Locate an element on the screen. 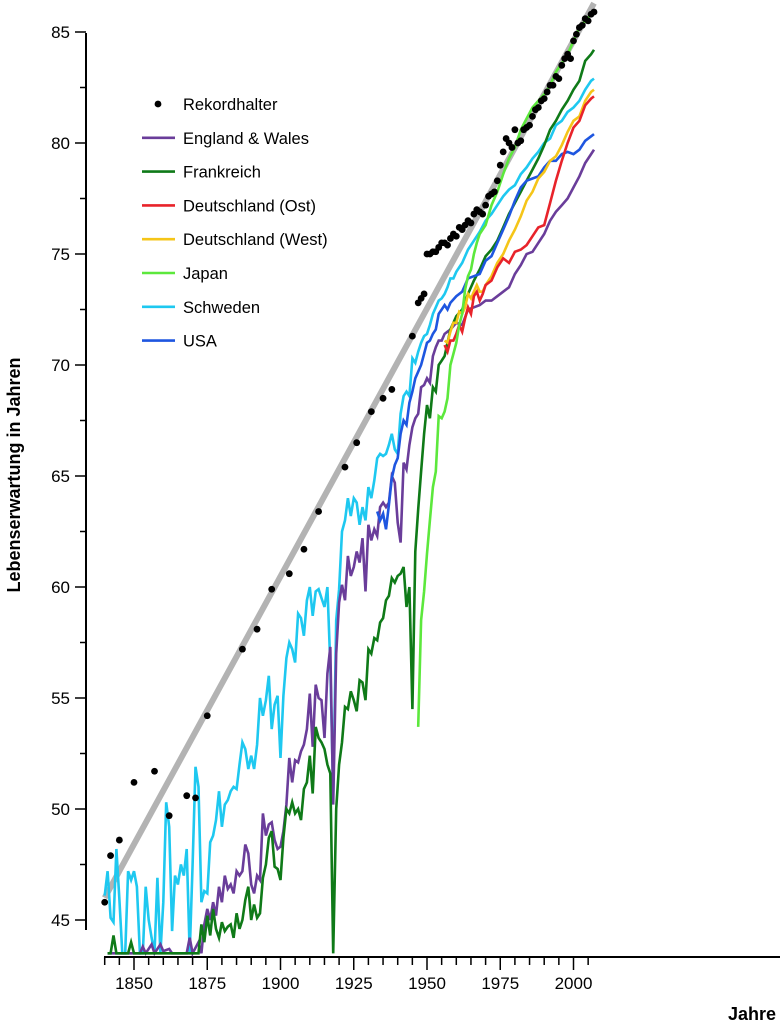 Image resolution: width=780 pixels, height=1024 pixels. legend-entry: Deutschland (Ost) is located at coordinates (229, 206).